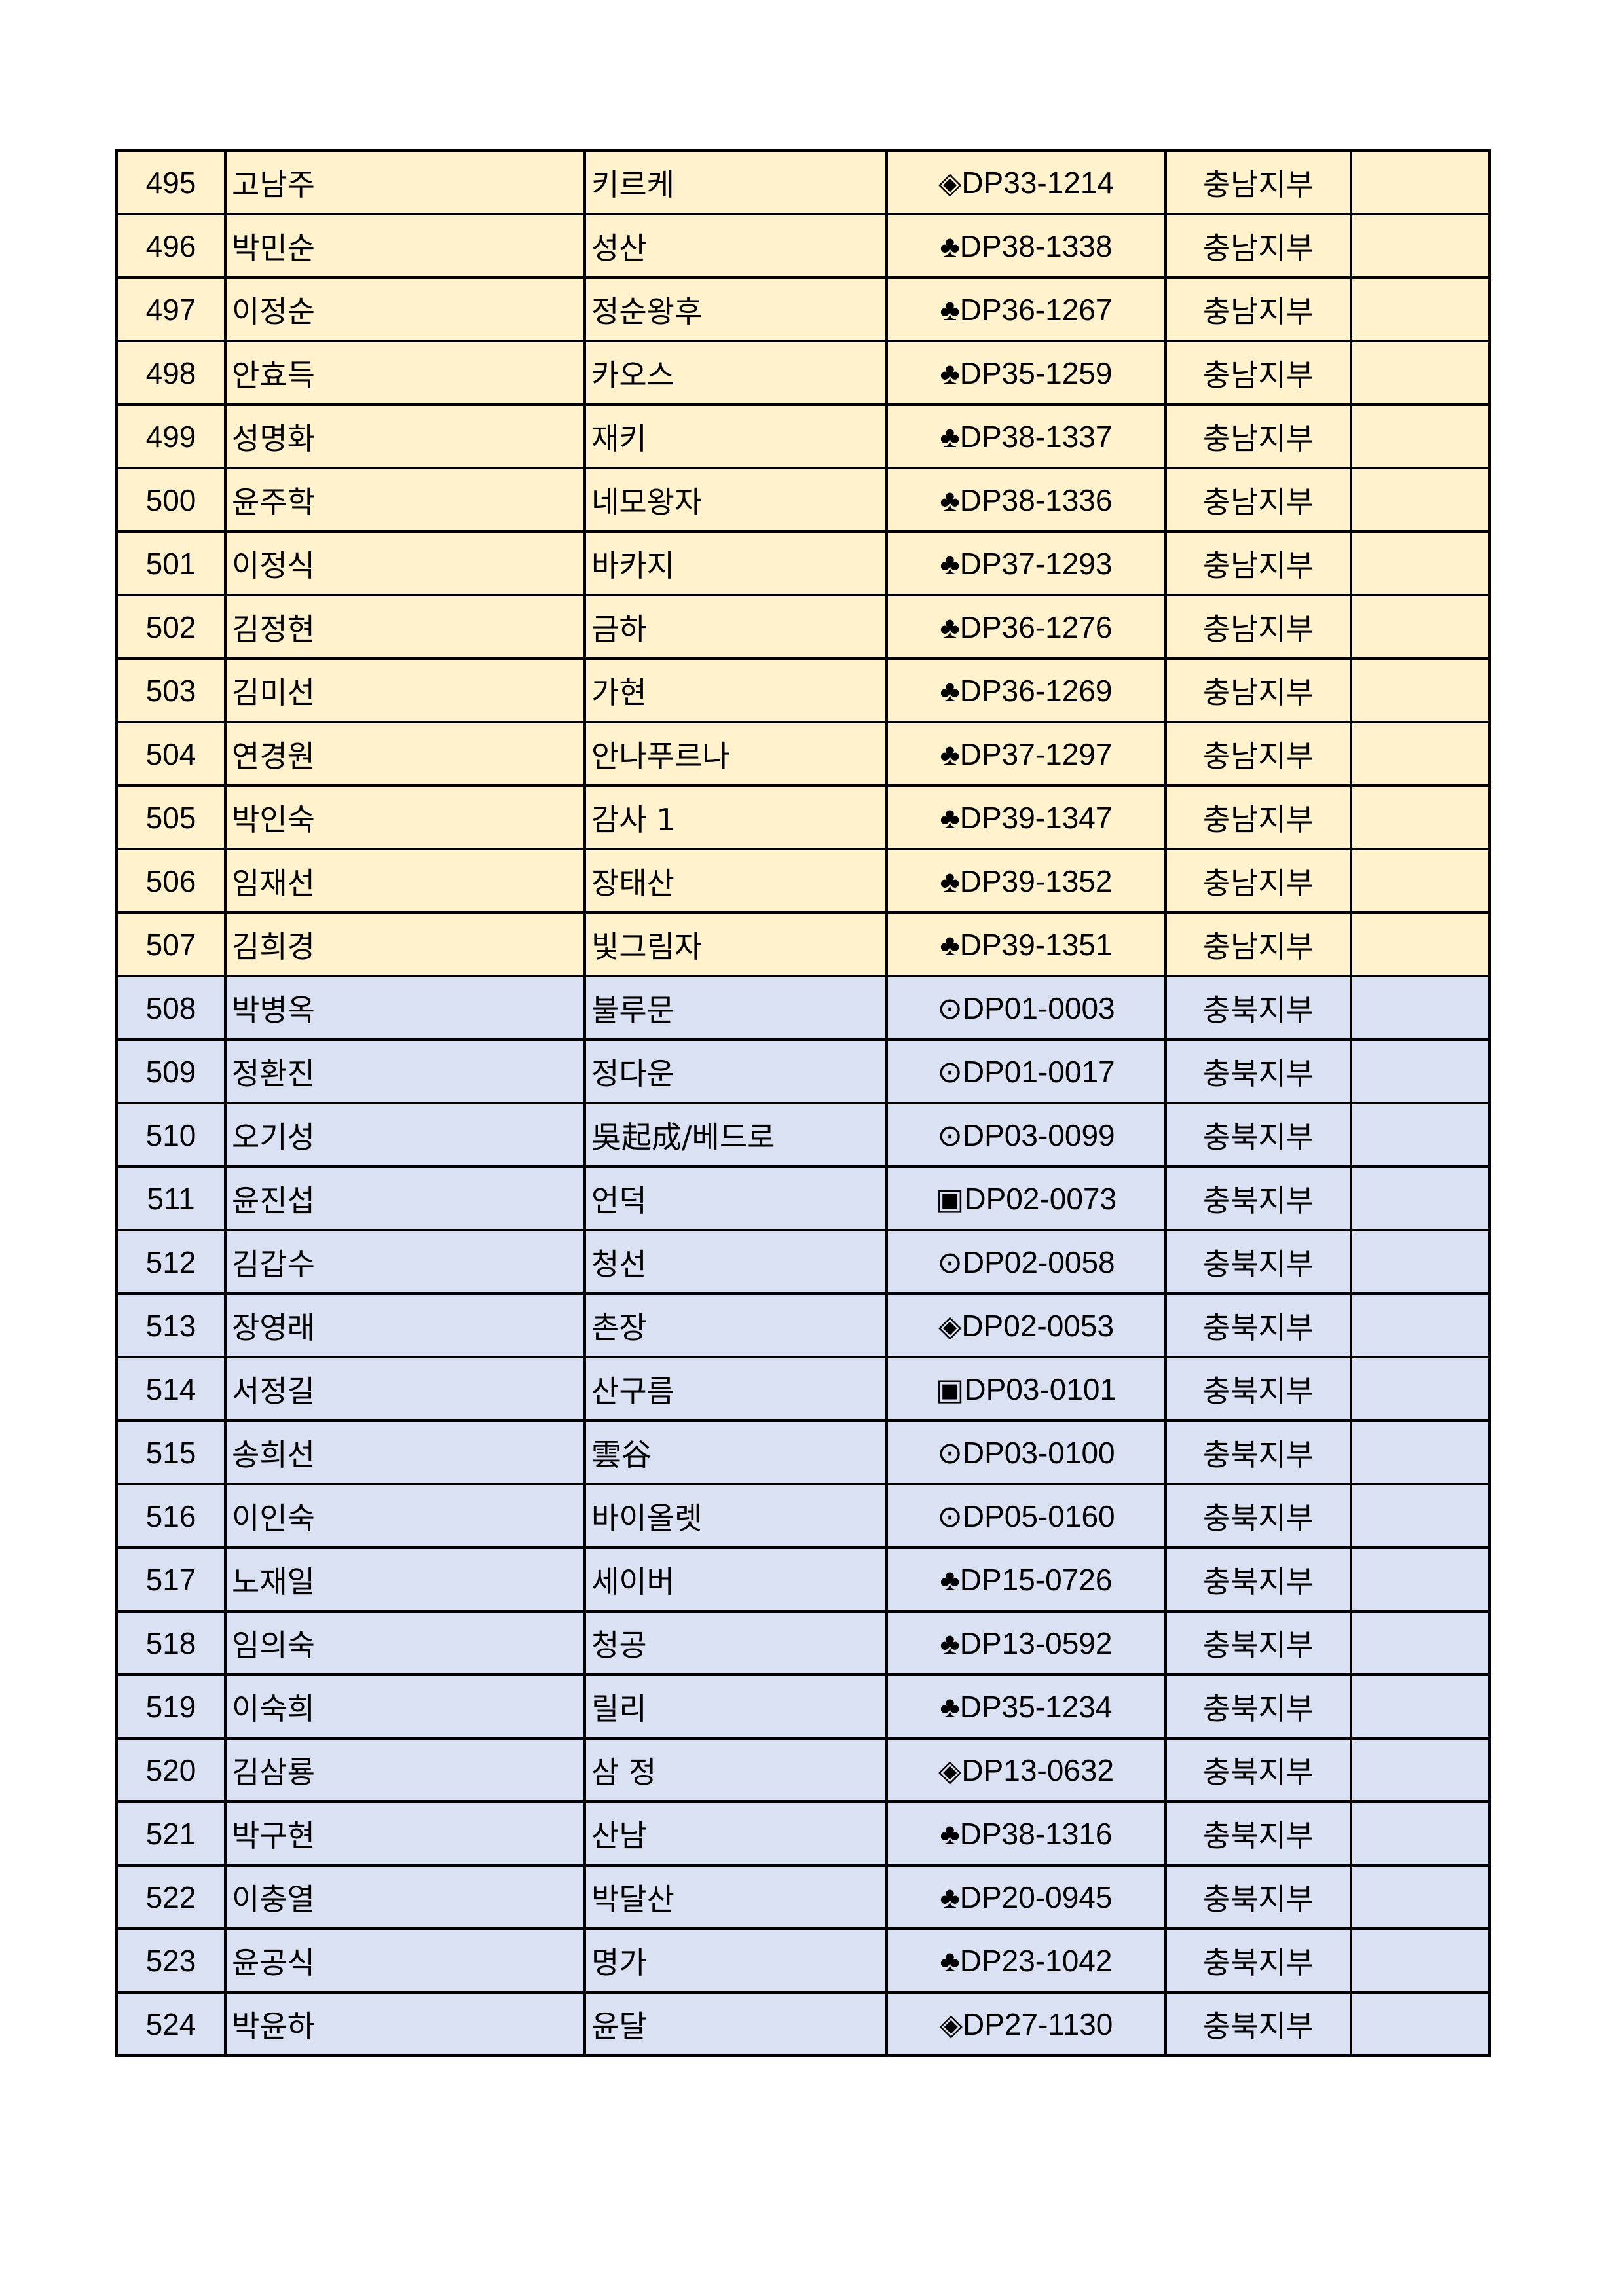 The height and width of the screenshot is (2296, 1624). I want to click on table-row: 513 장영래 촌장 ◈DP02-0053 충북지부, so click(803, 1325).